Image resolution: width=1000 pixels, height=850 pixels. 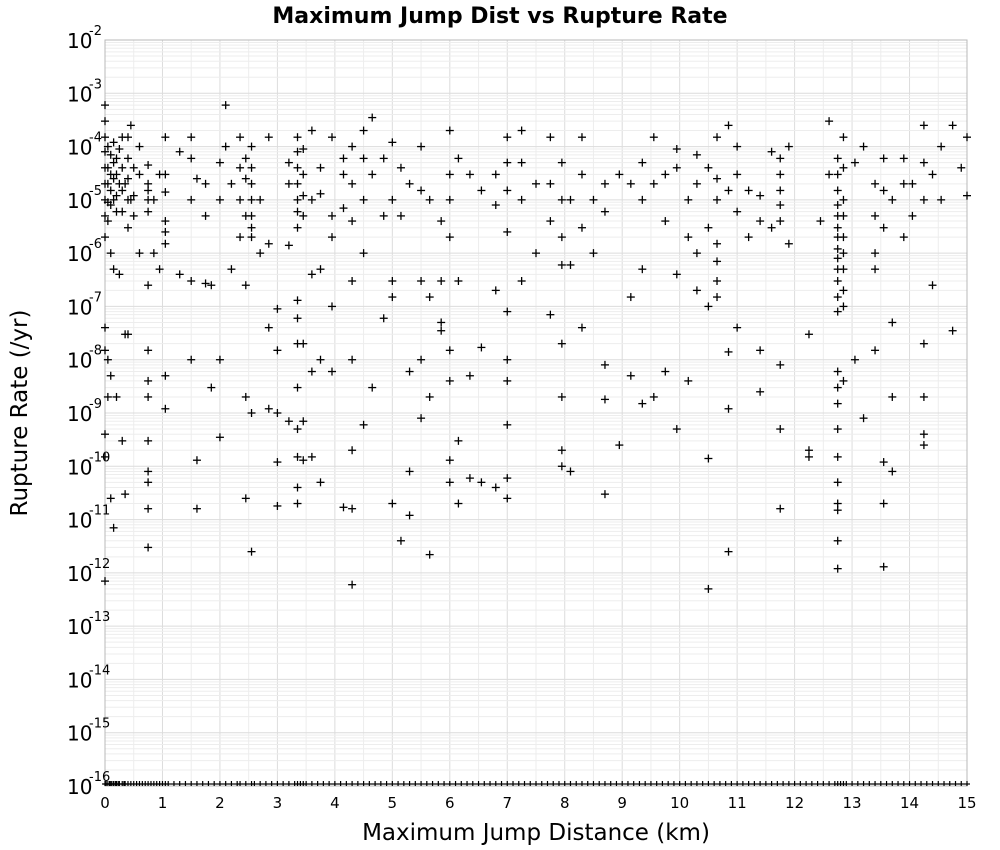 I want to click on y-tick-exponent: -4, so click(x=95, y=138).